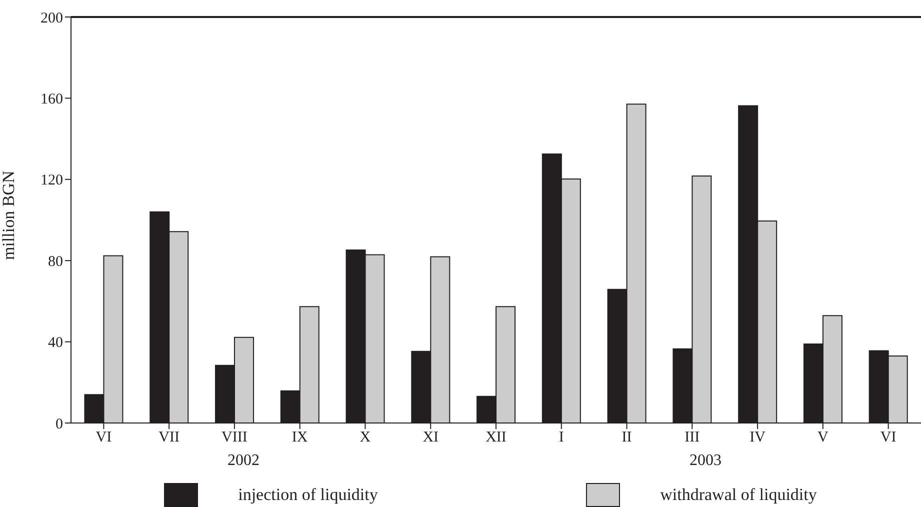 The width and height of the screenshot is (921, 507). I want to click on y-tick-label: 80, so click(55, 262).